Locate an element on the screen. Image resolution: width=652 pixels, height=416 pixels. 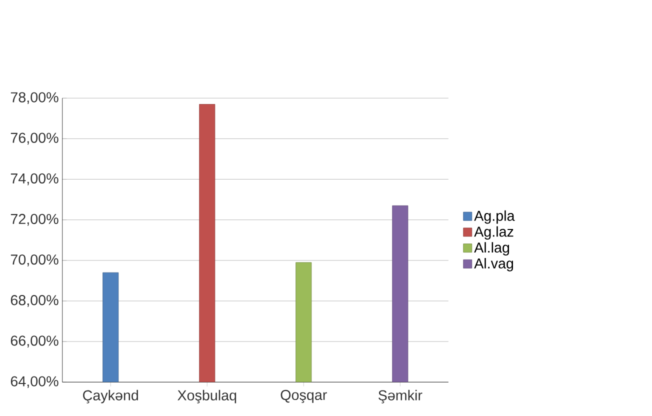
y-tick-label: 68,00% is located at coordinates (34, 300).